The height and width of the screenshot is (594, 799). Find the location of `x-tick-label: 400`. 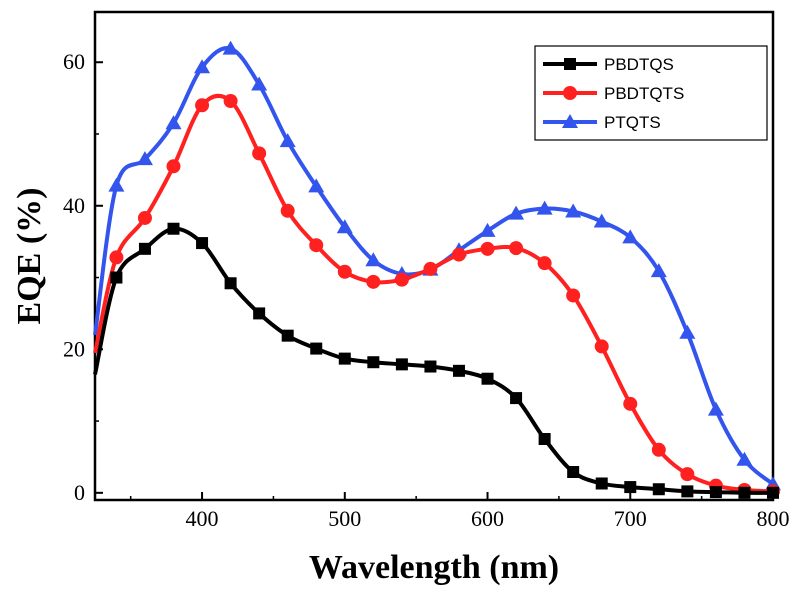

x-tick-label: 400 is located at coordinates (202, 518).